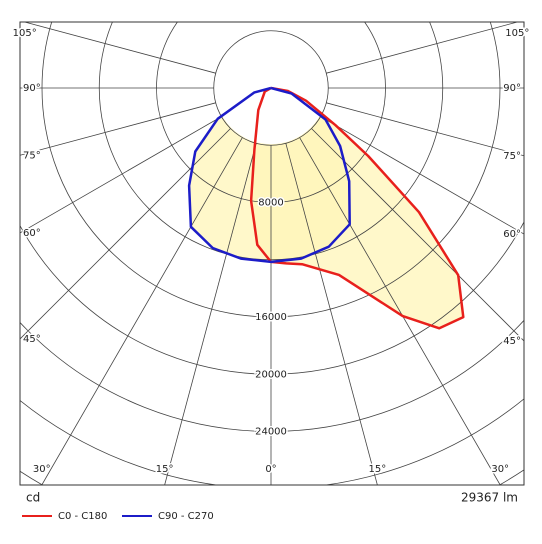  Describe the element at coordinates (186, 516) in the screenshot. I see `legend-label: C90 - C270` at that location.